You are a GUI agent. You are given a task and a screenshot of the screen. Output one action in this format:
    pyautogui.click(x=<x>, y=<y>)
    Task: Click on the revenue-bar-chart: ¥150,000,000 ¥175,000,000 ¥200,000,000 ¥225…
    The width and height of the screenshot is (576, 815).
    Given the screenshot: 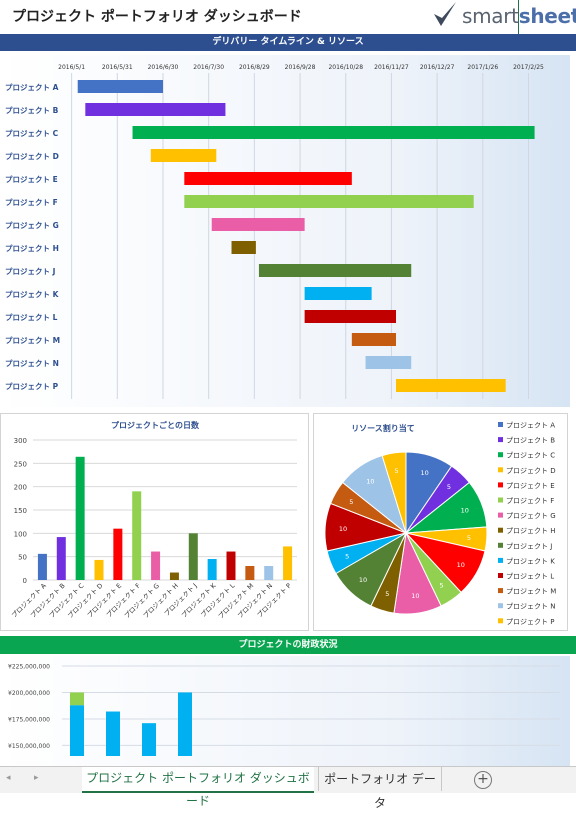 What is the action you would take?
    pyautogui.click(x=285, y=711)
    